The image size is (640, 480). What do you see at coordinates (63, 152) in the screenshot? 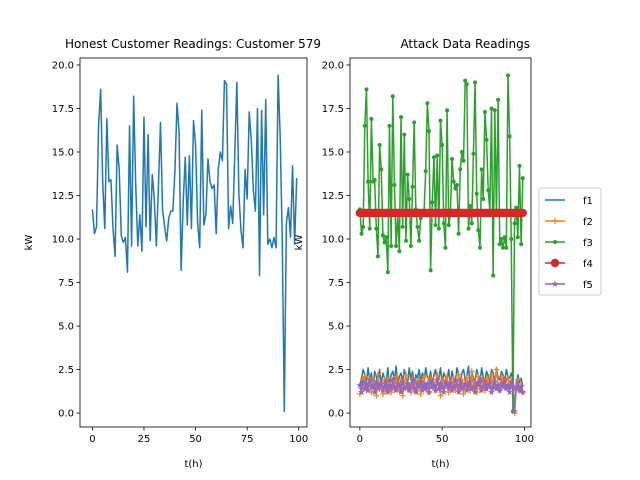
I see `y-tick-label: 15.0` at bounding box center [63, 152].